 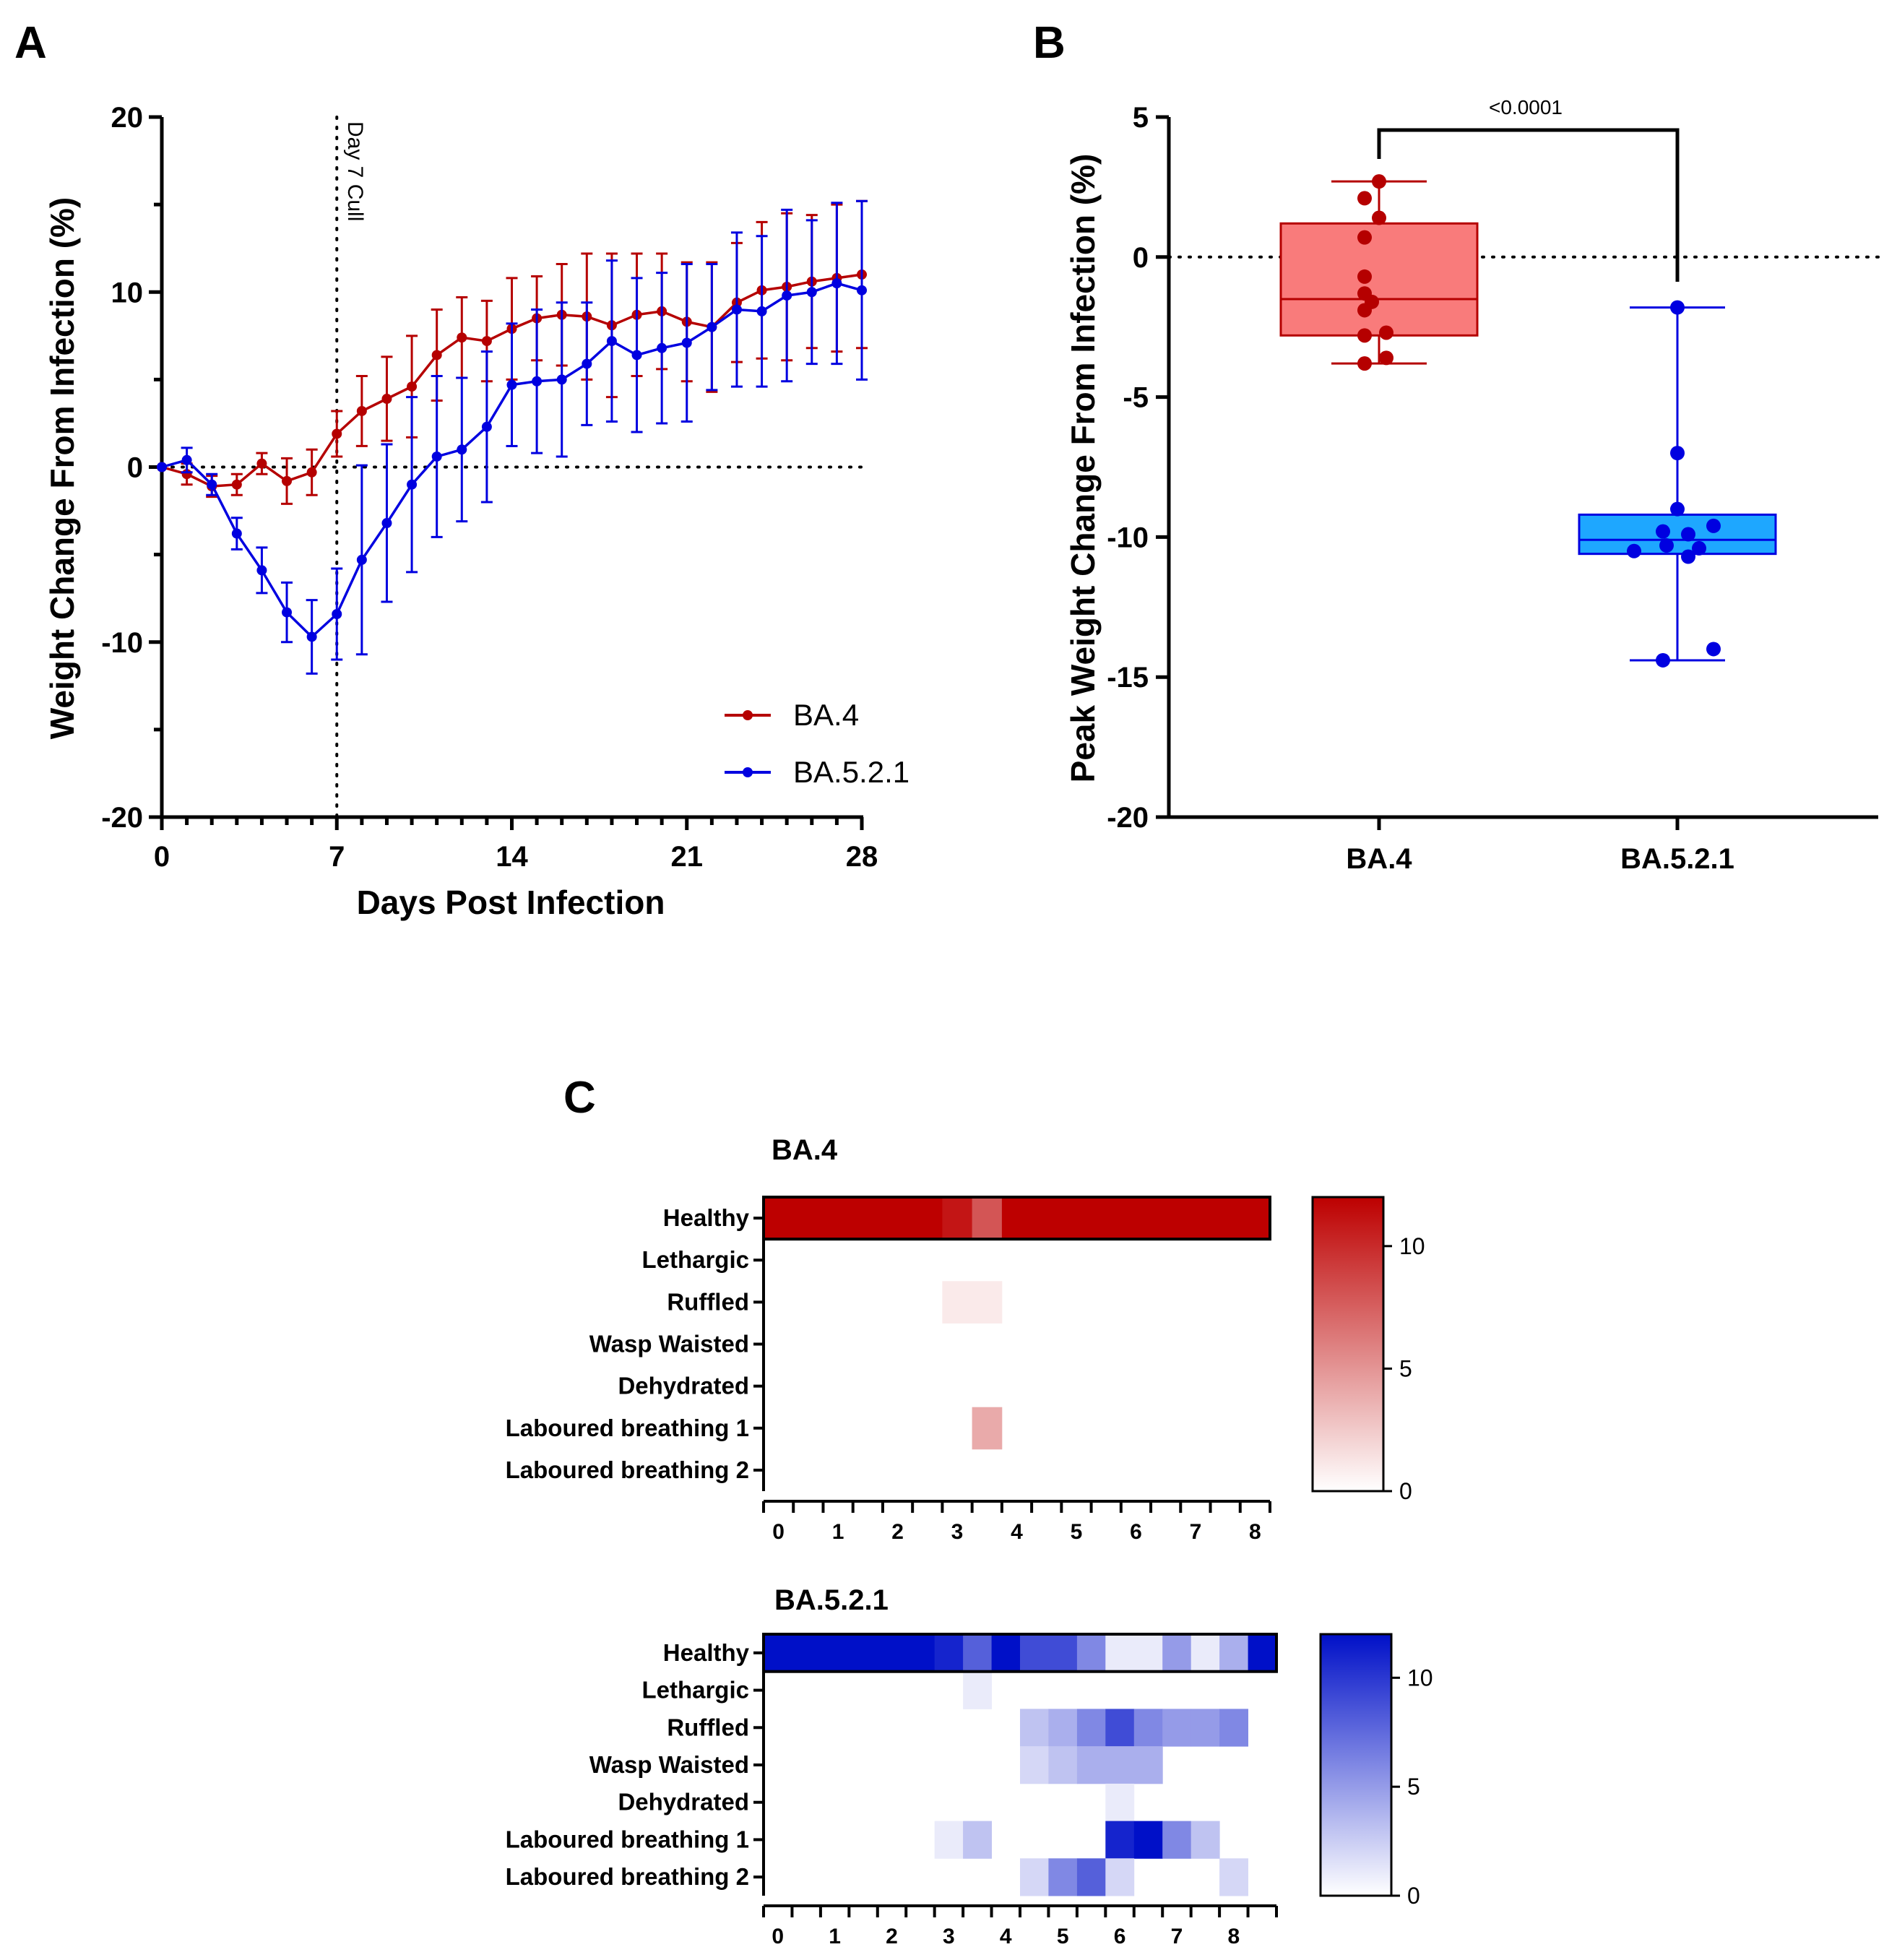 What do you see at coordinates (127, 118) in the screenshot?
I see `panel-a-y-tick-label: 20` at bounding box center [127, 118].